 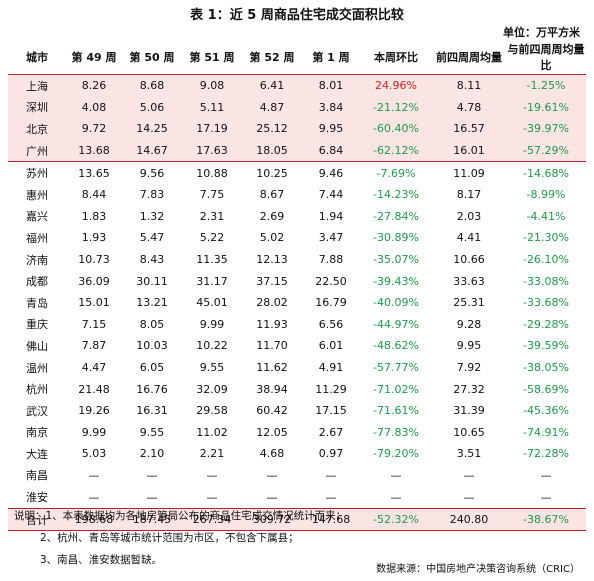 I want to click on cell-week-49: 13.68, so click(x=94, y=150).